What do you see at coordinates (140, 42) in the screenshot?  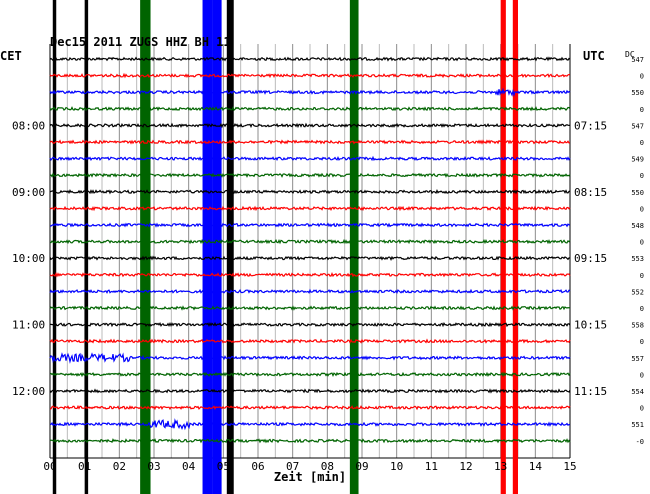 I see `chart-title: Dec15 2011 ZUGS HHZ BH 11` at bounding box center [140, 42].